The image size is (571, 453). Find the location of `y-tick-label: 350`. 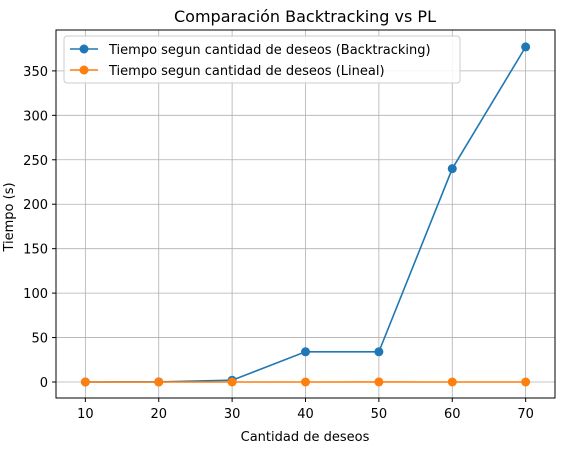

y-tick-label: 350 is located at coordinates (35, 72).